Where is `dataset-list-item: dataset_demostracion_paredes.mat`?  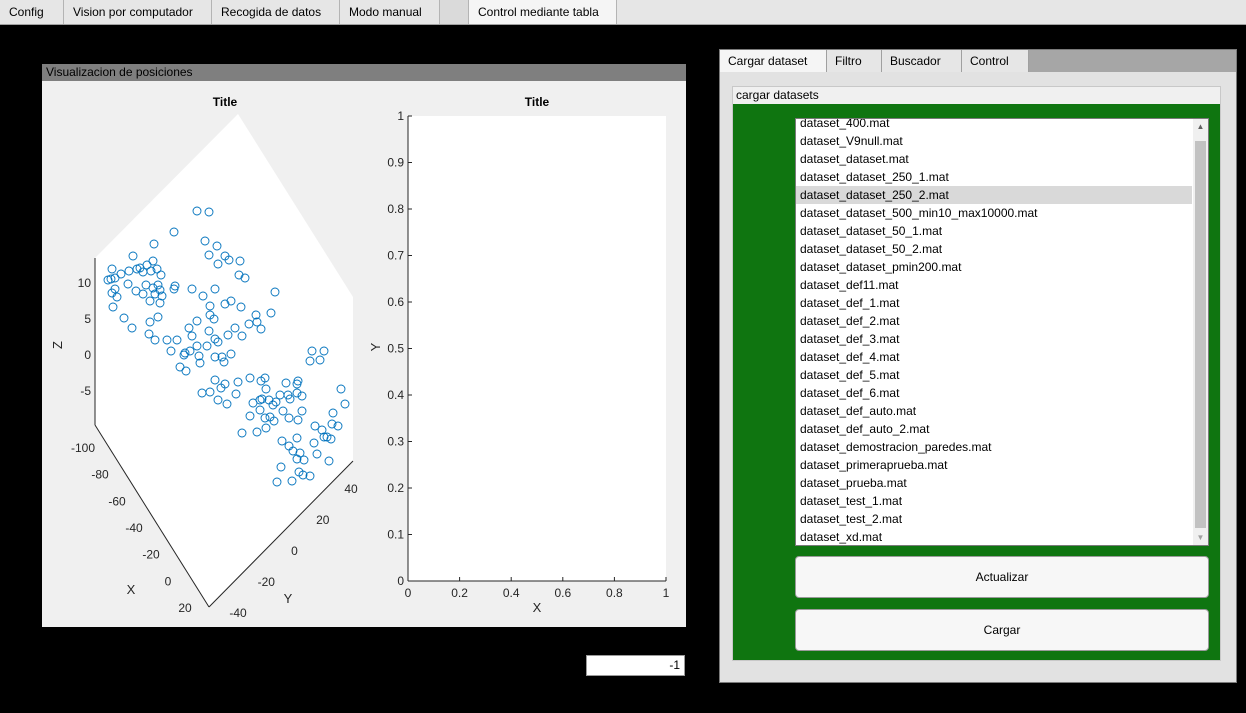 dataset-list-item: dataset_demostracion_paredes.mat is located at coordinates (896, 447).